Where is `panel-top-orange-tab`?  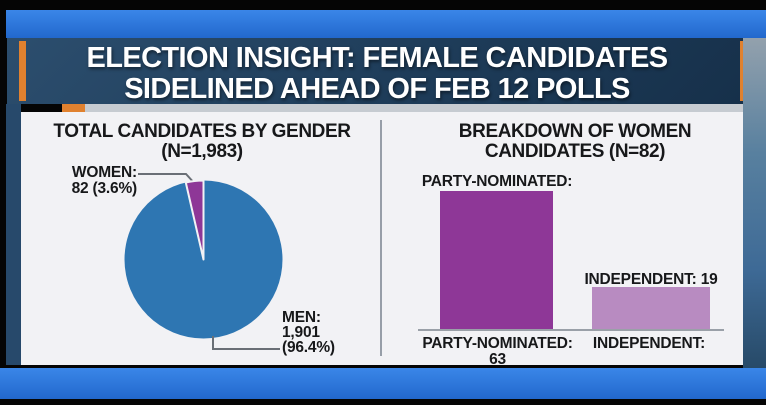 panel-top-orange-tab is located at coordinates (73, 108).